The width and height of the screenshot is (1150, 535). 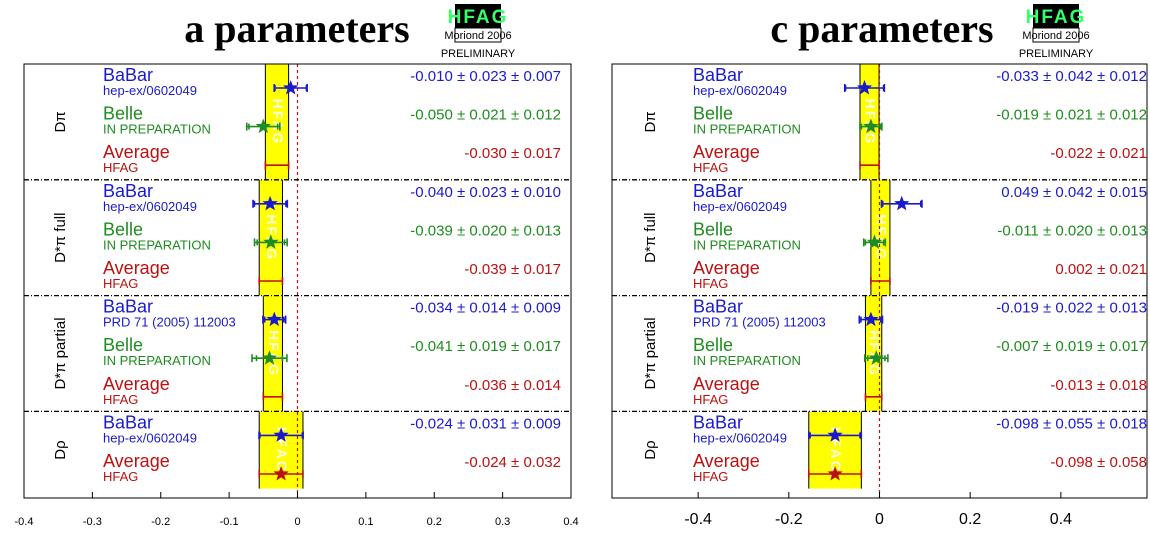 What do you see at coordinates (1074, 192) in the screenshot?
I see `entry-value-text: 0.049 ± 0.042 ± 0.015` at bounding box center [1074, 192].